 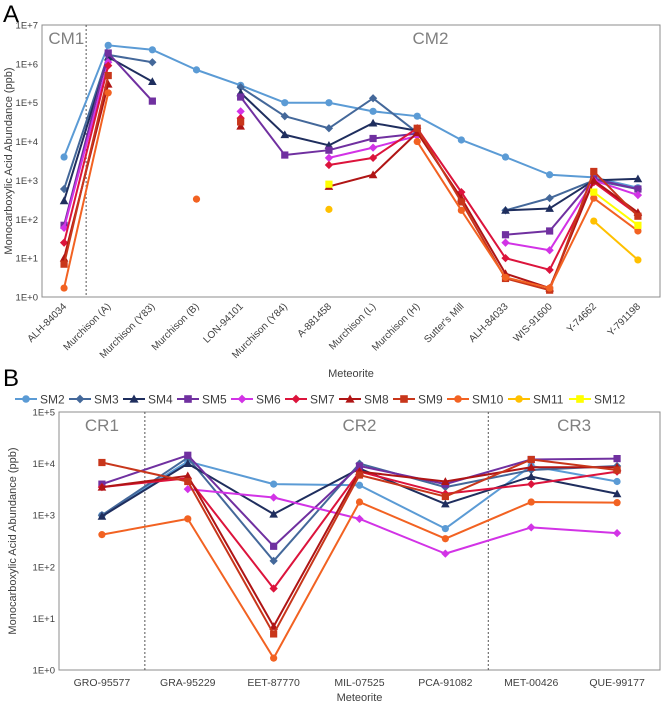 What do you see at coordinates (27, 64) in the screenshot?
I see `y-tick-label: 1E+6` at bounding box center [27, 64].